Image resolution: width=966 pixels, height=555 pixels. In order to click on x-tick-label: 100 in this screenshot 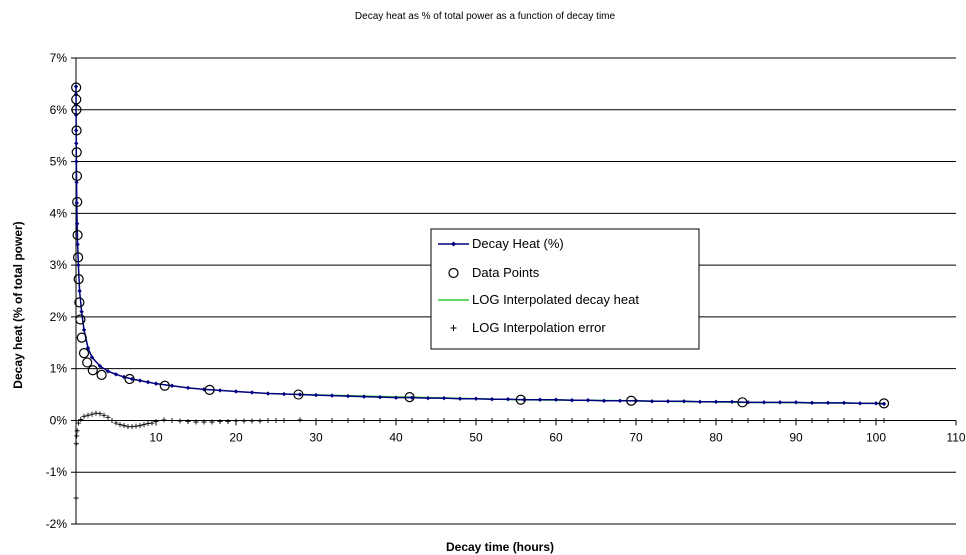, I will do `click(876, 437)`.